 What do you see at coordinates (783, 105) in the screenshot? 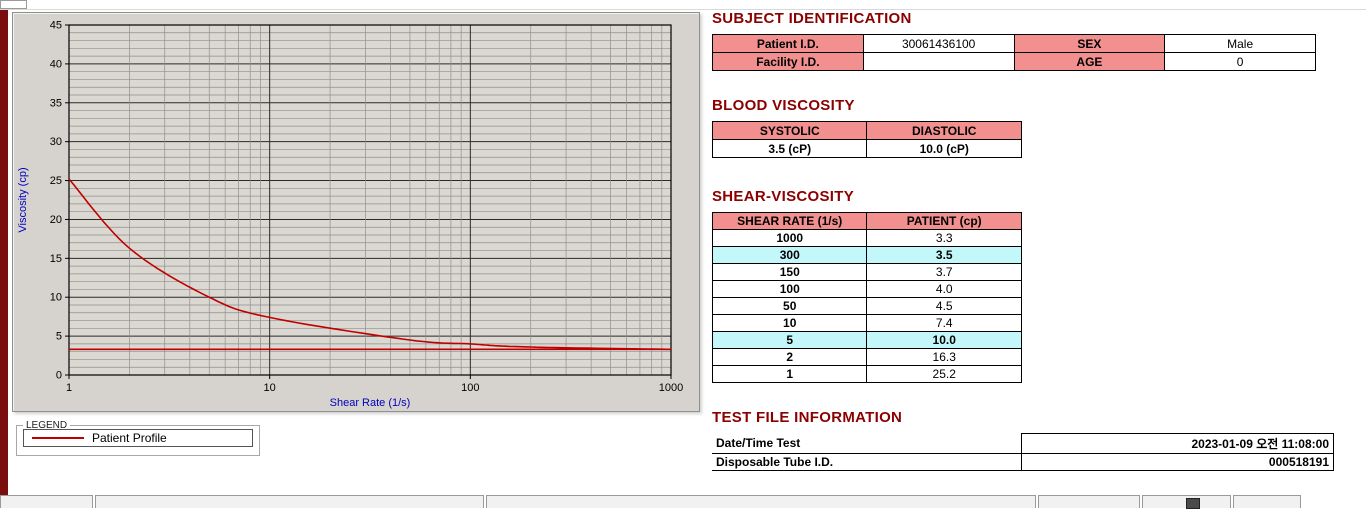
I see `blood-viscosity-title: BLOOD VISCOSITY` at bounding box center [783, 105].